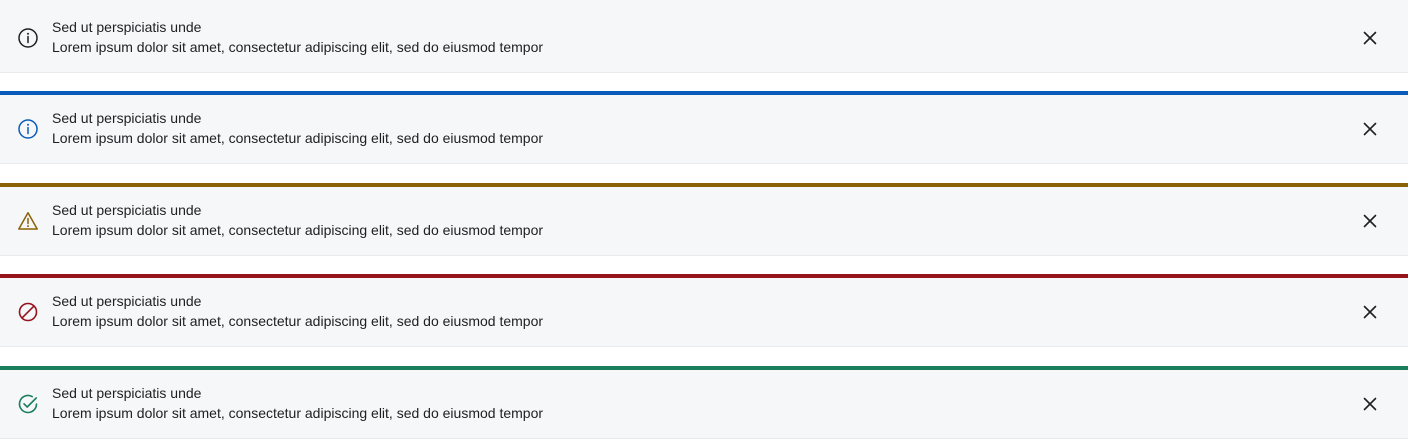 Image resolution: width=1408 pixels, height=439 pixels. Describe the element at coordinates (28, 404) in the screenshot. I see `check-circle-icon` at that location.